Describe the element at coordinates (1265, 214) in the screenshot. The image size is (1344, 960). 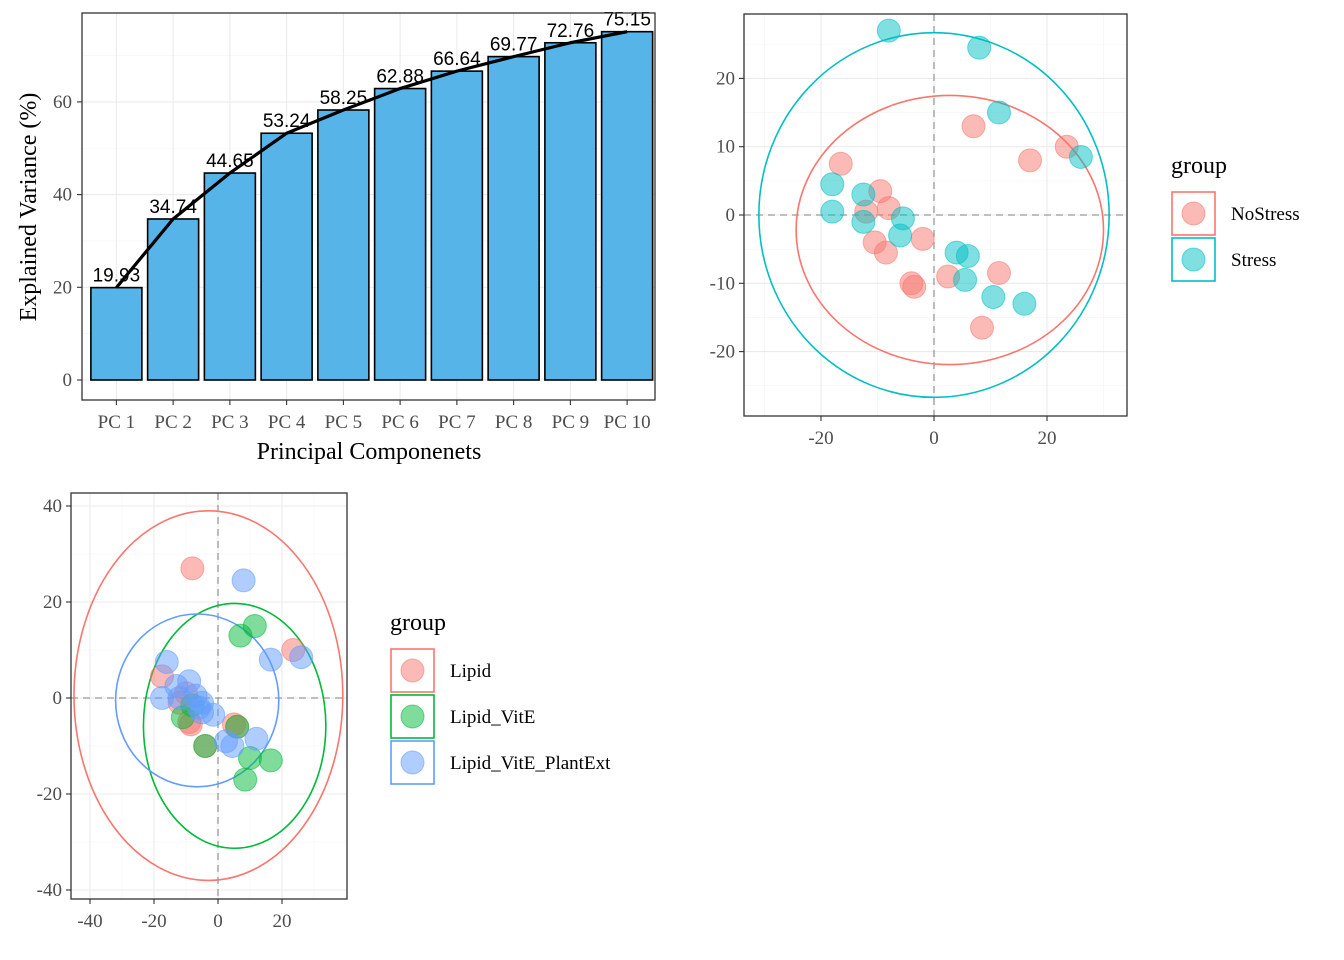
I see `legend-label-nostress: NoStress` at that location.